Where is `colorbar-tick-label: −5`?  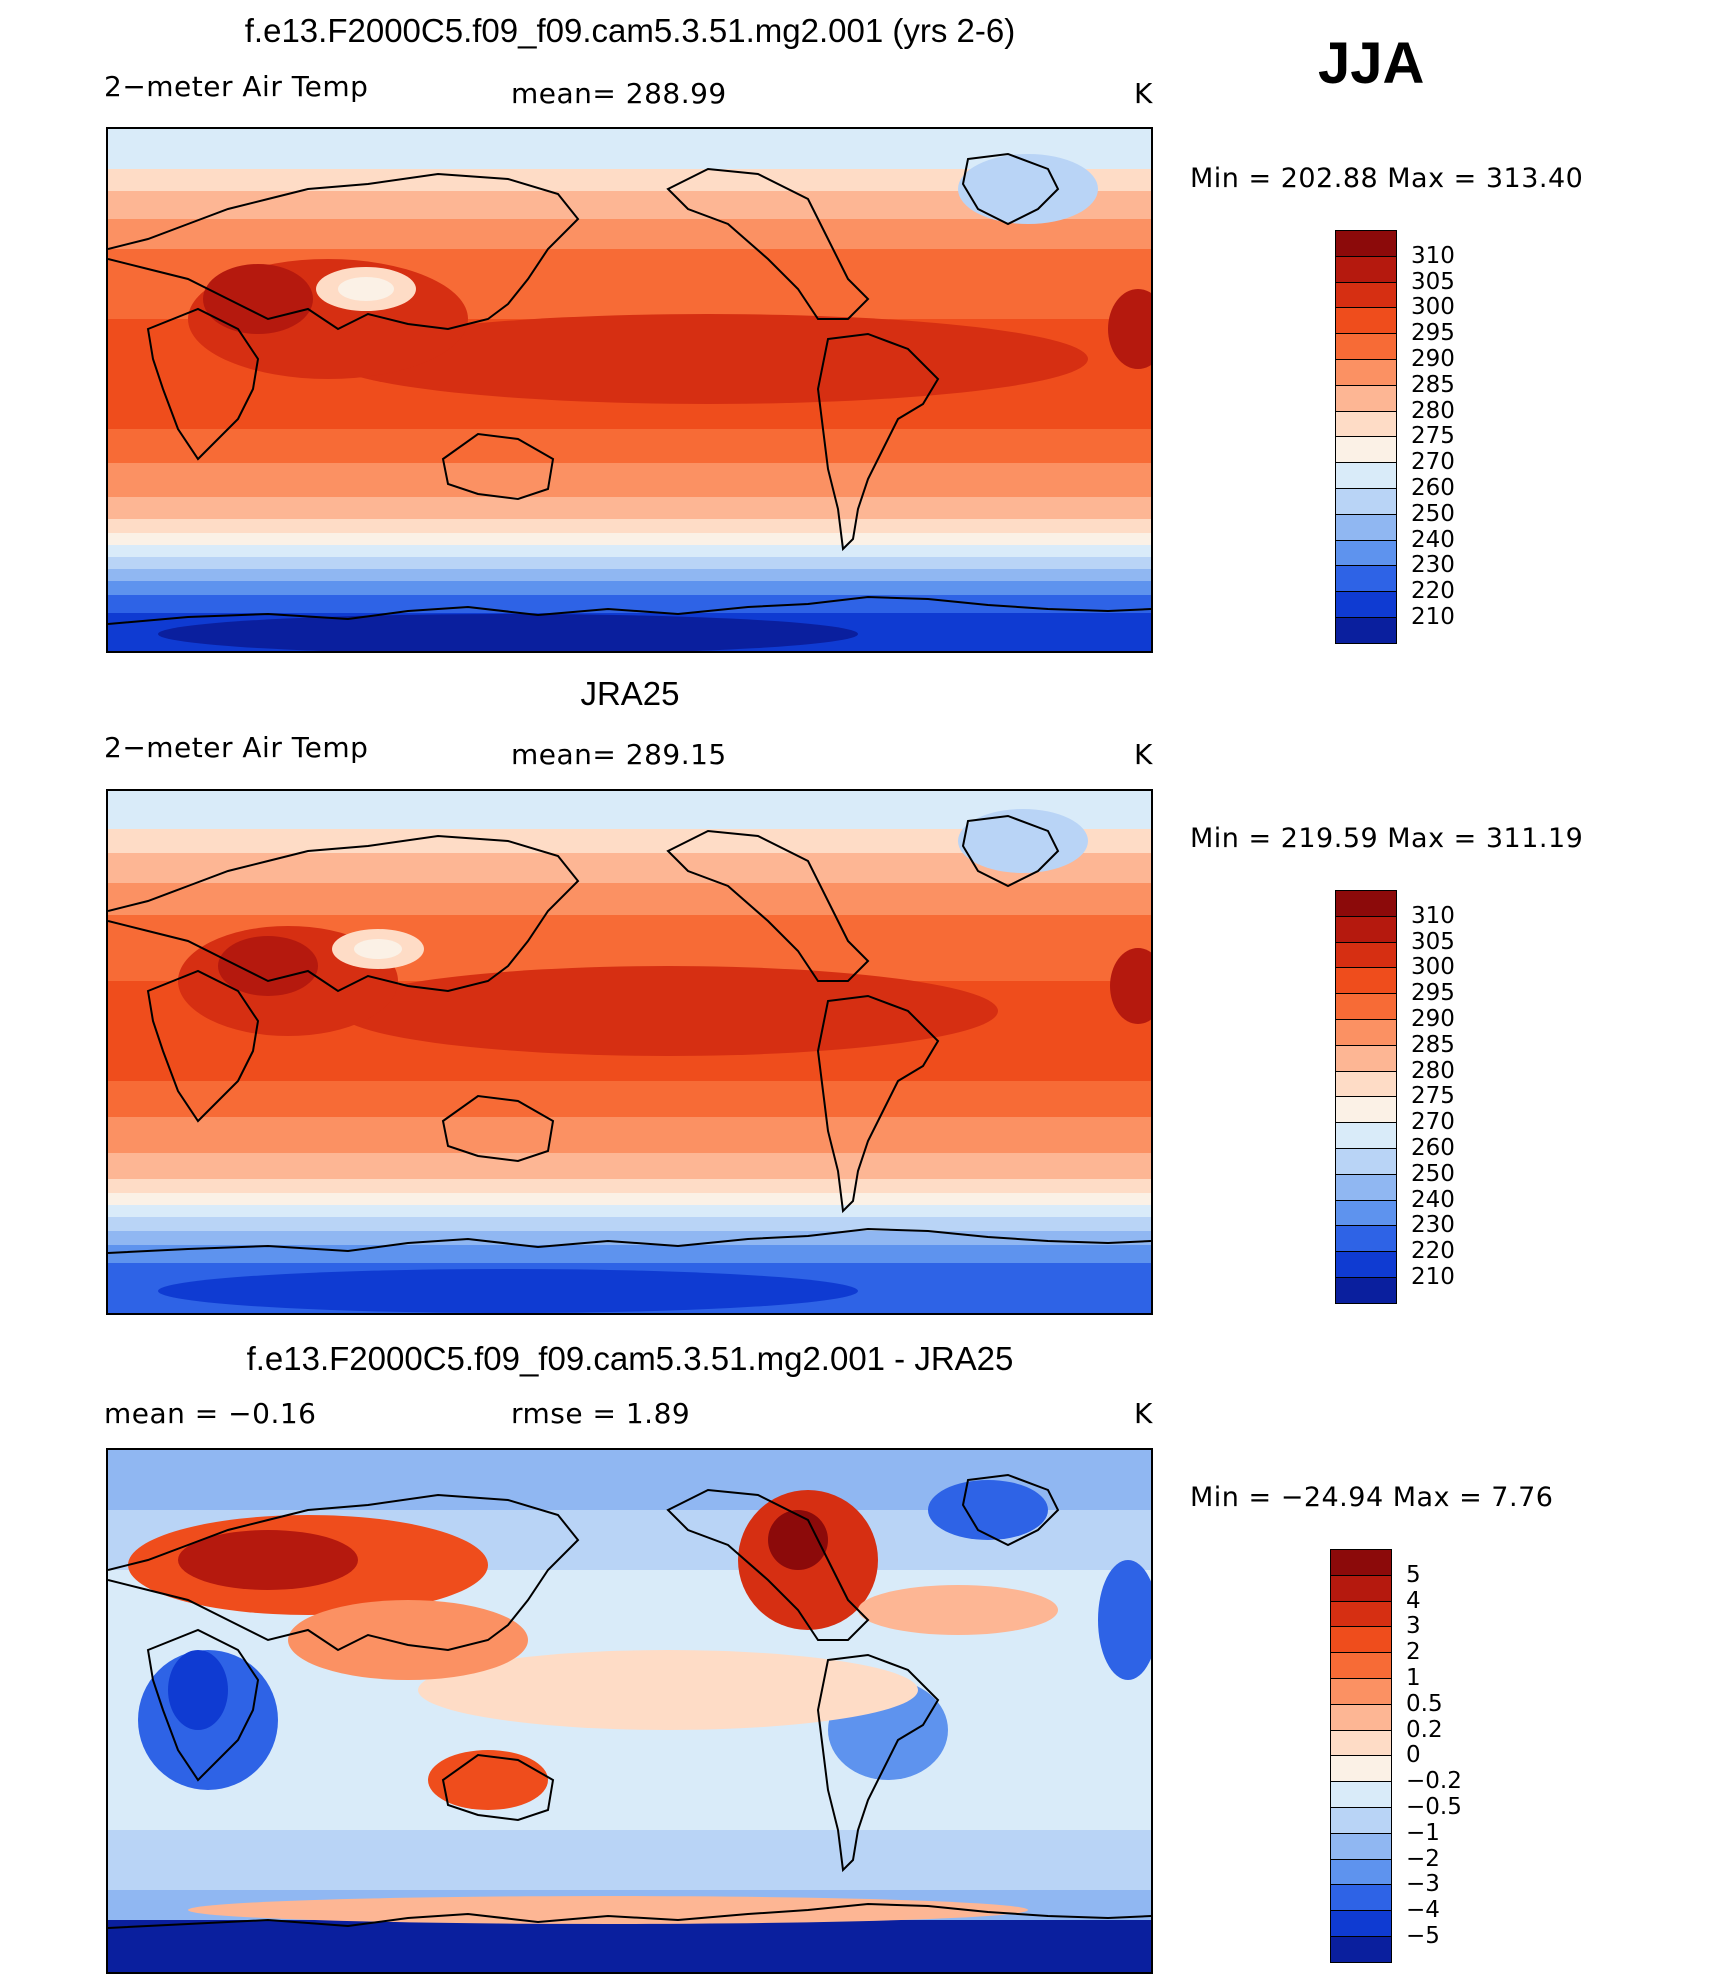 colorbar-tick-label: −5 is located at coordinates (1423, 1936).